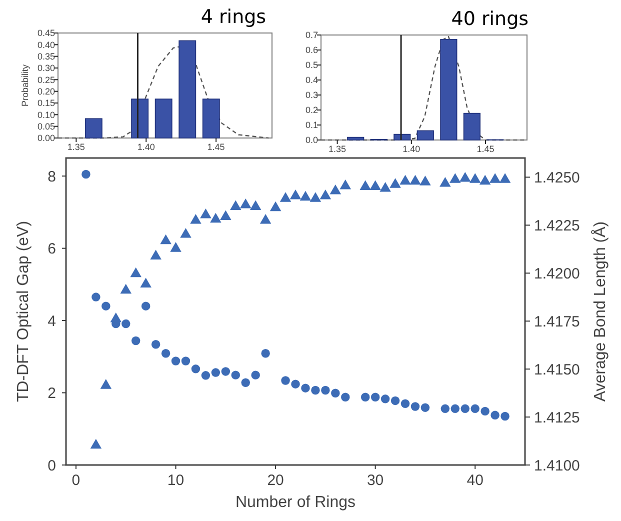 This screenshot has height=521, width=621. Describe the element at coordinates (311, 140) in the screenshot. I see `y-tick-label: 0.0` at that location.